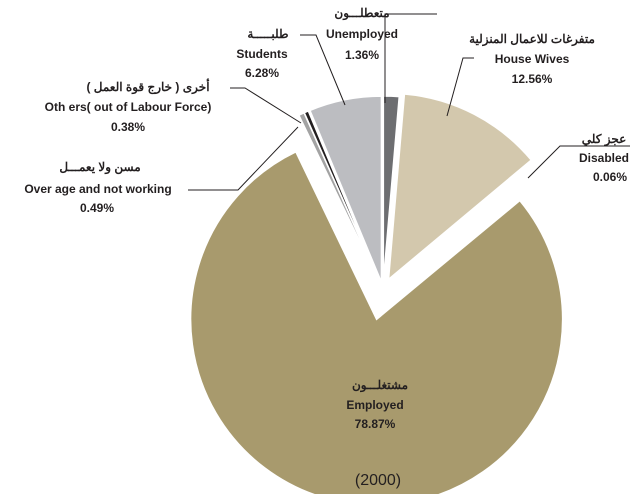  I want to click on label: Students, so click(262, 54).